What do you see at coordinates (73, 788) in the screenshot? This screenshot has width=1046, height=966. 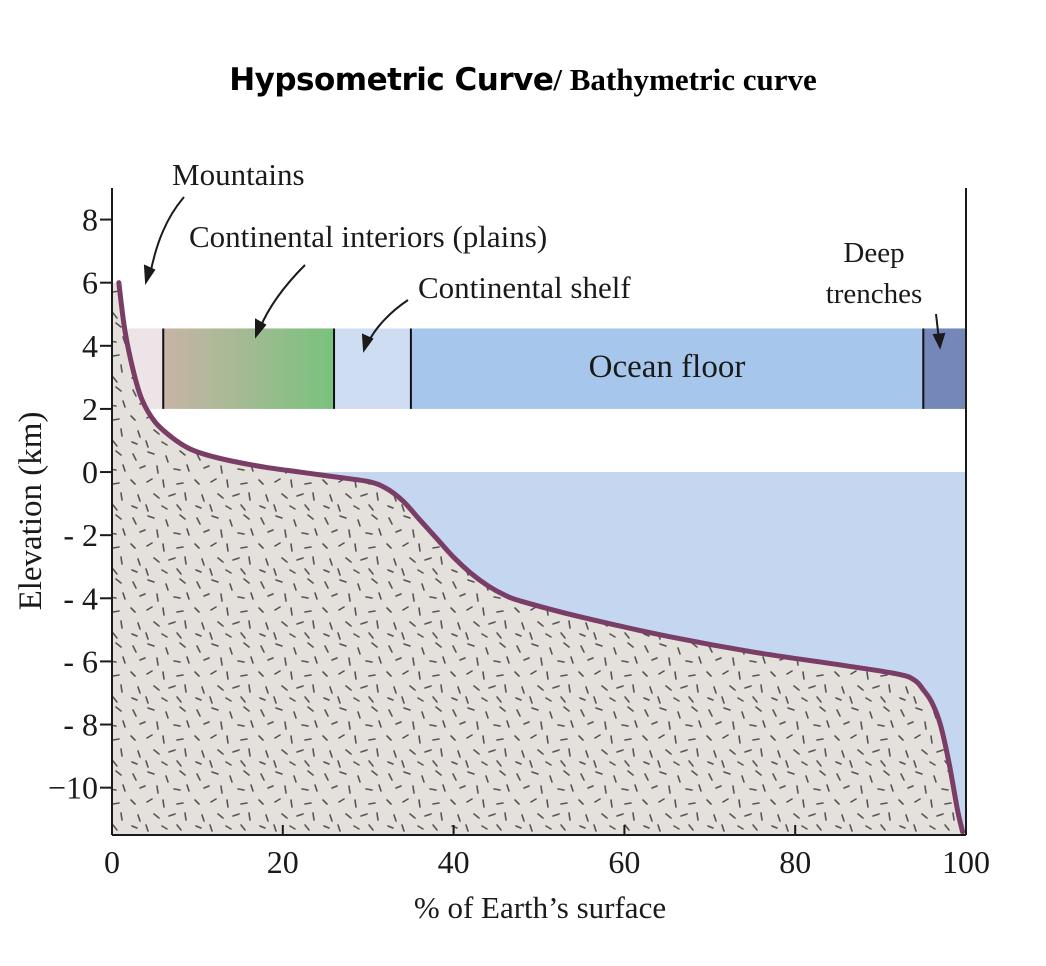 I see `y-tick-label: −10` at bounding box center [73, 788].